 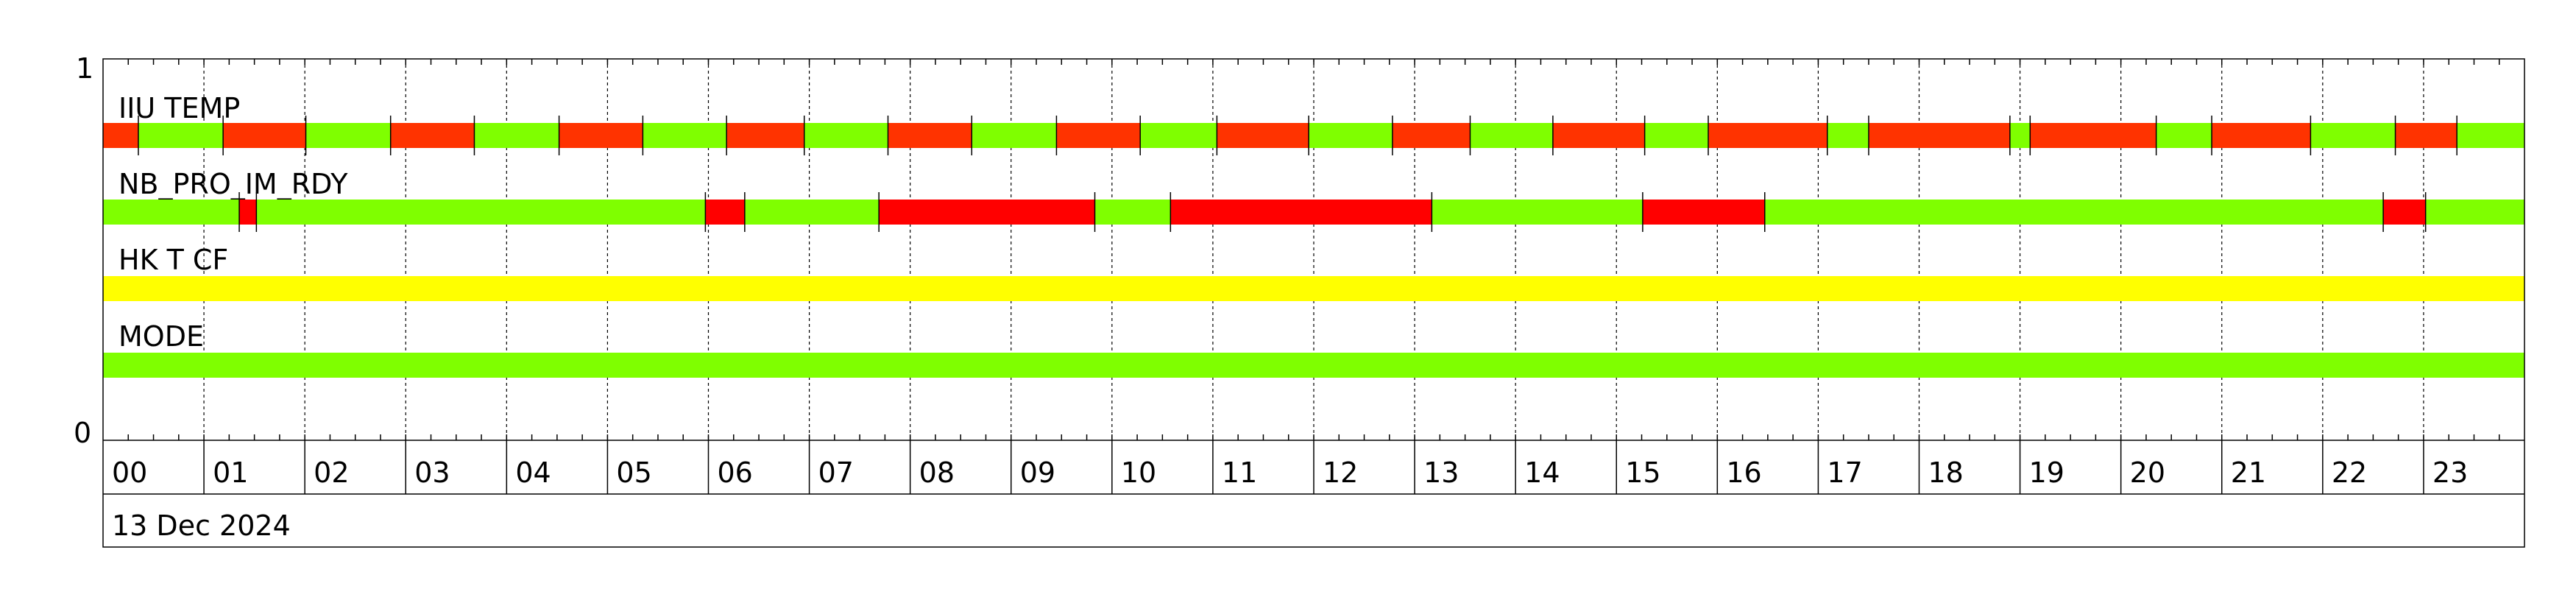 I want to click on x-tick-label: 13, so click(x=1441, y=472).